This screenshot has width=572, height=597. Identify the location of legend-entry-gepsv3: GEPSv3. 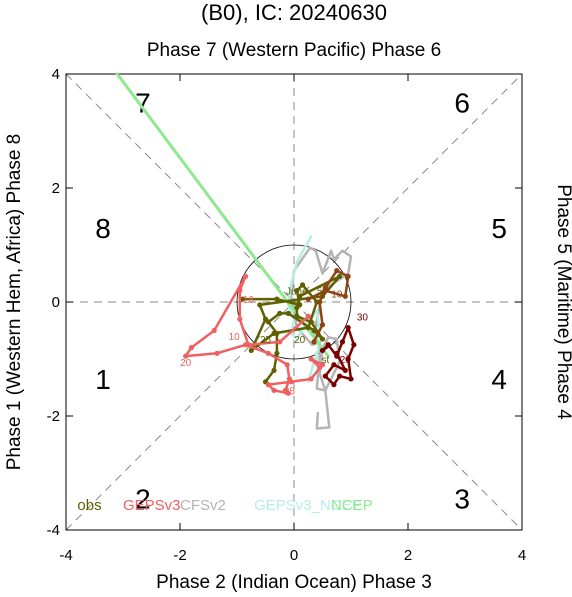
(152, 505).